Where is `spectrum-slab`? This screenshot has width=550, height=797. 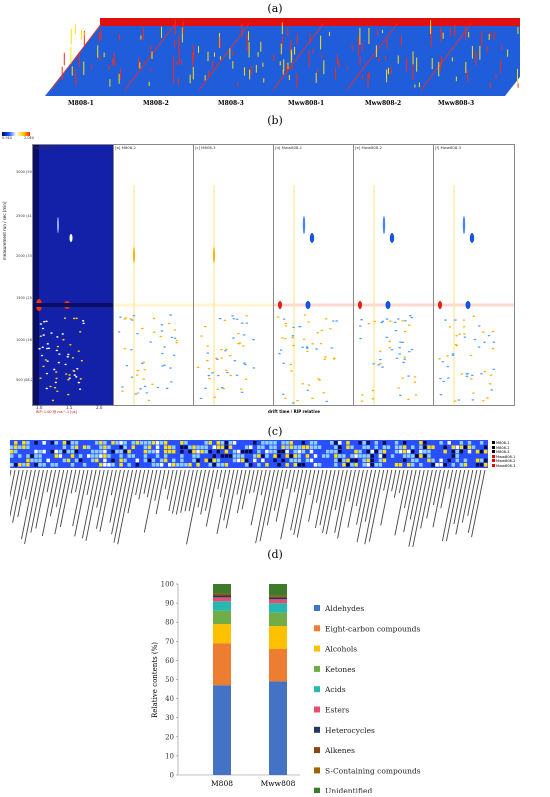 spectrum-slab is located at coordinates (467, 61).